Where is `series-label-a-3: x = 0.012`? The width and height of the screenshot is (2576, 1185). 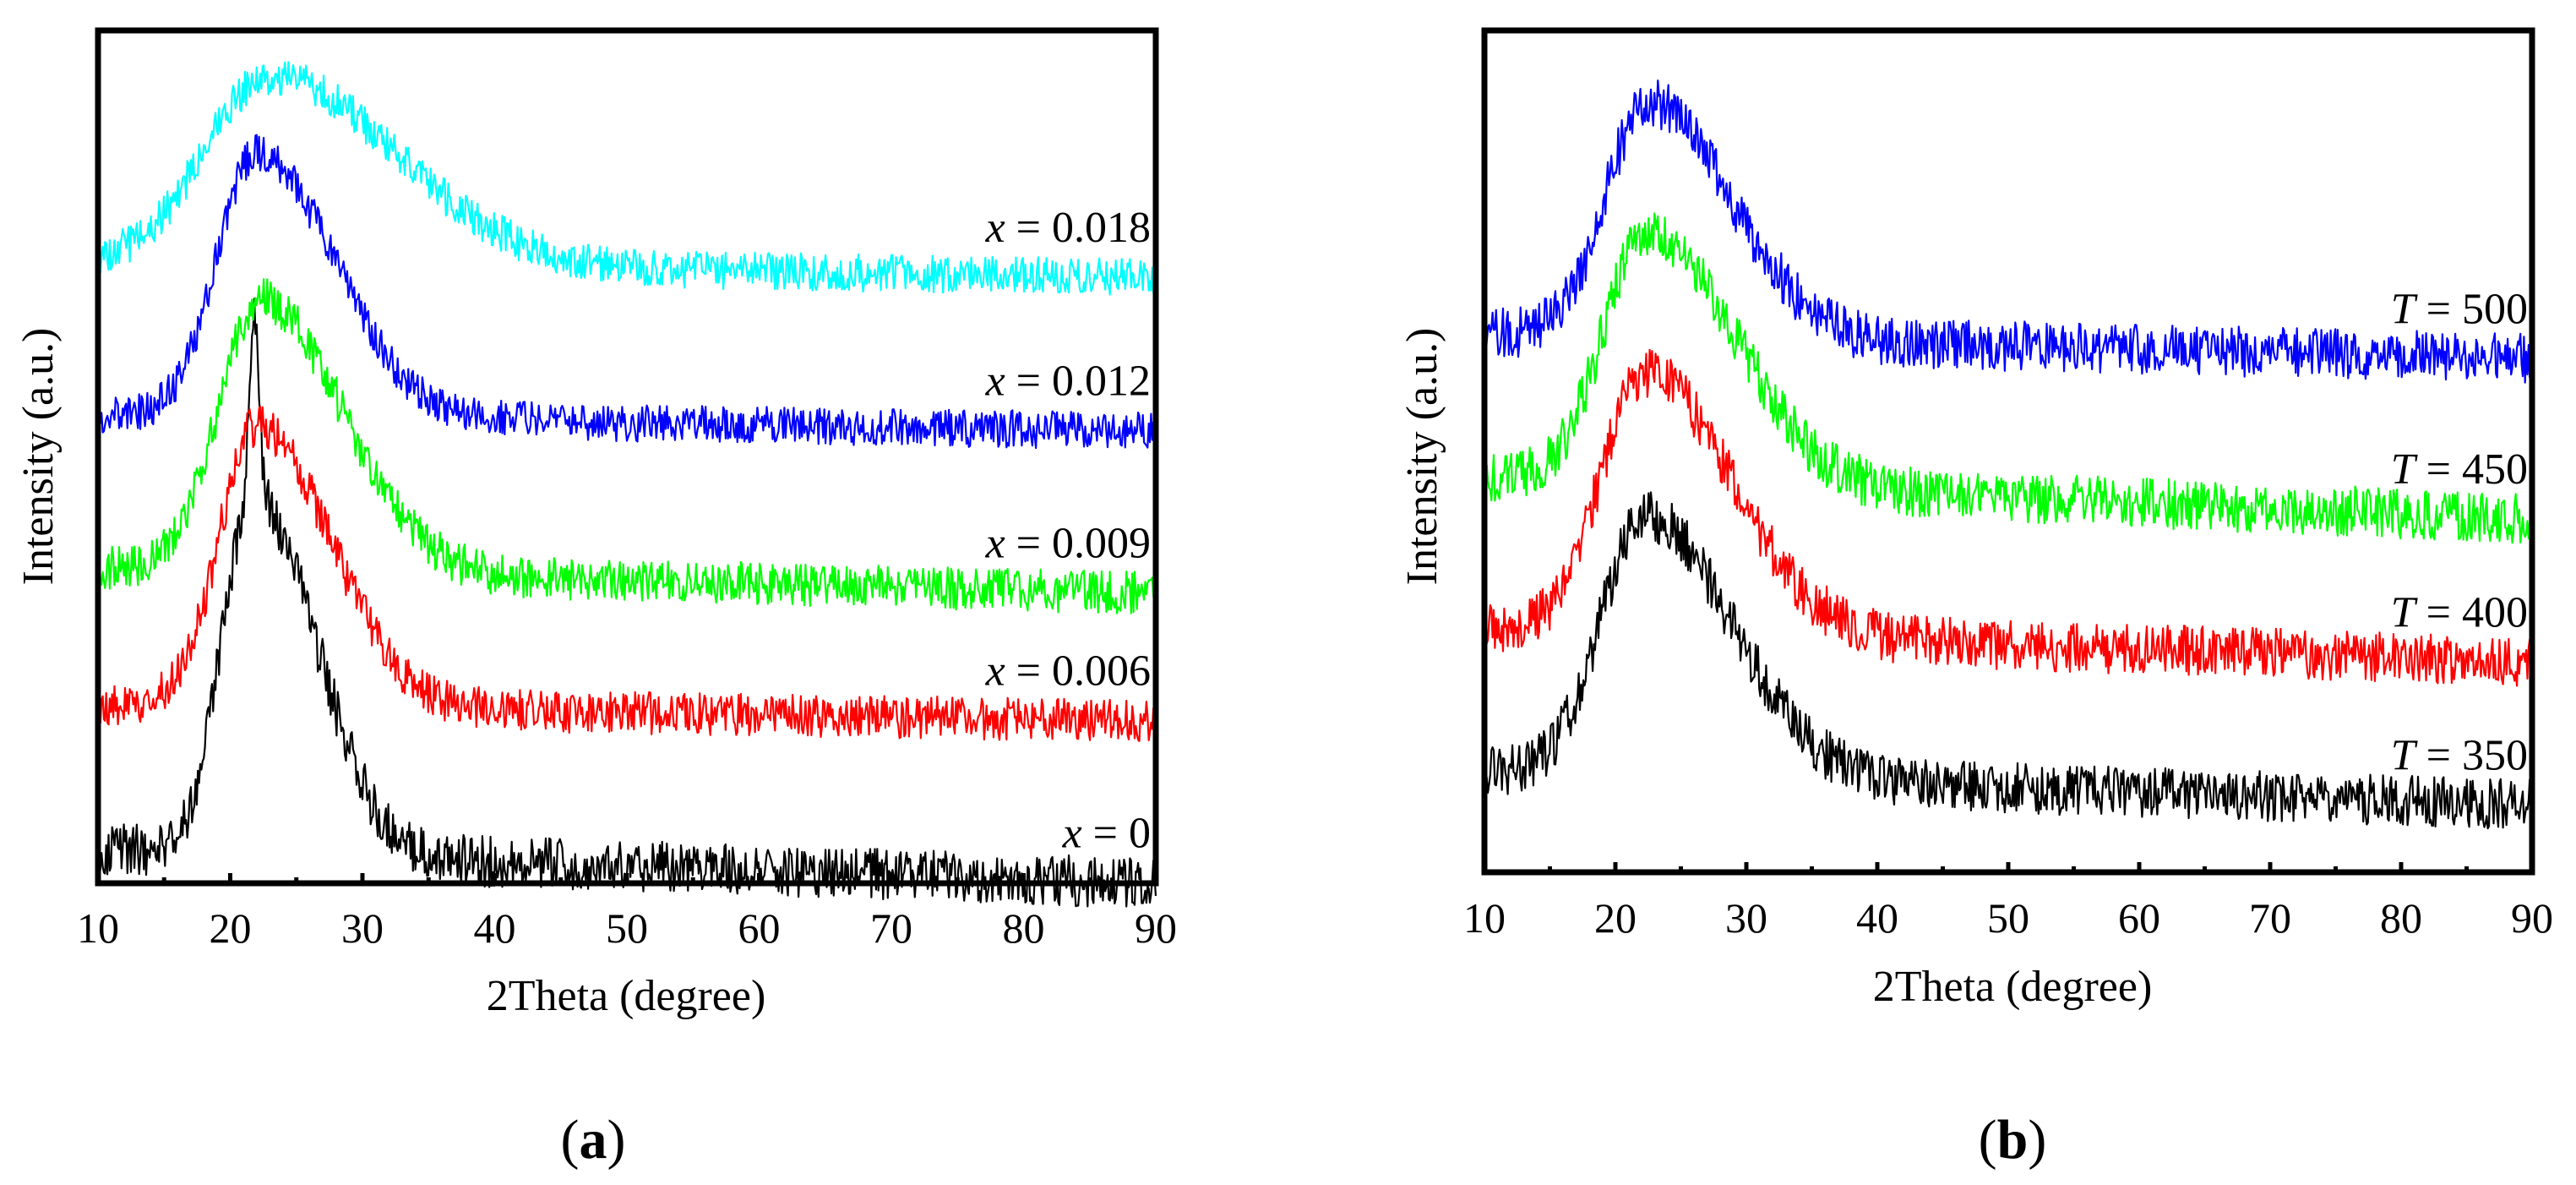 series-label-a-3: x = 0.012 is located at coordinates (1068, 382).